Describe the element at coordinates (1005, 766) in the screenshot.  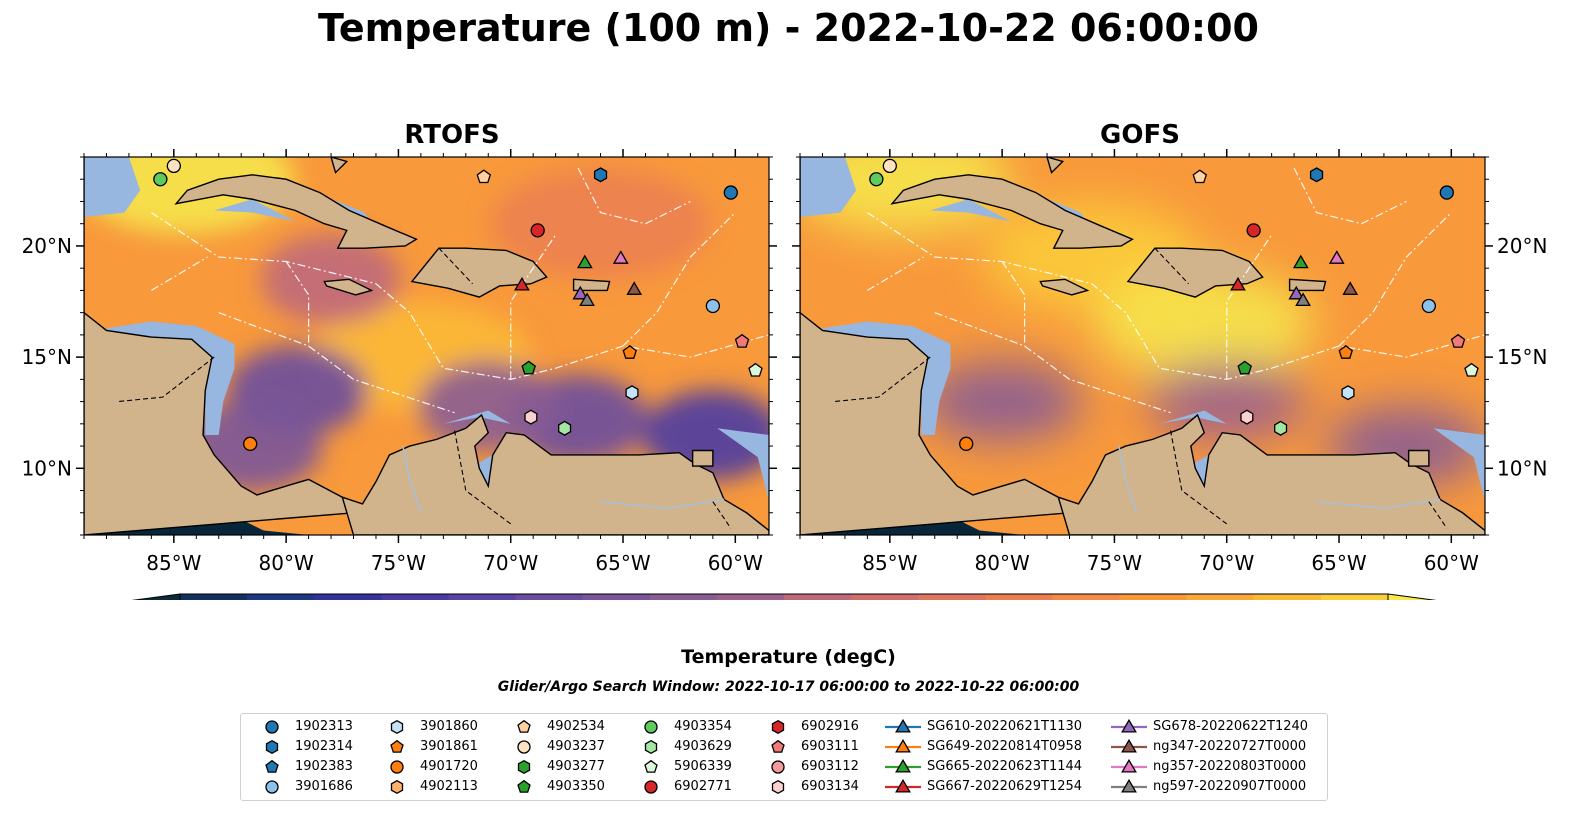
I see `legend-label: SG665-20220623T1144` at that location.